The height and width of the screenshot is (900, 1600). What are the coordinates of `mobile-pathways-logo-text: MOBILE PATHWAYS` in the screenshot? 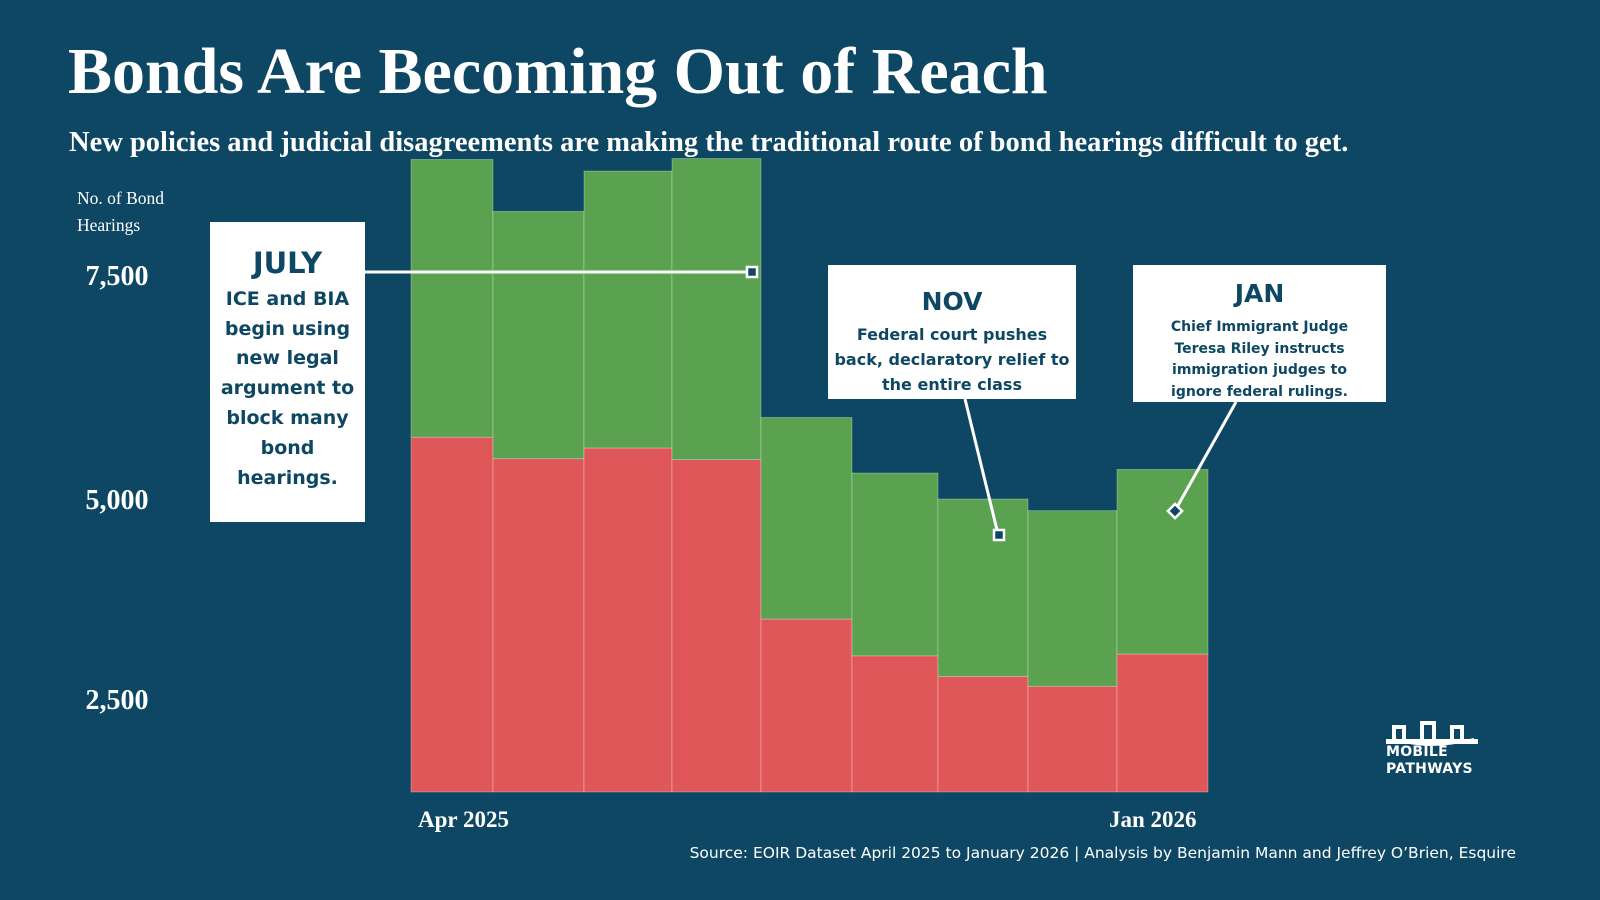 It's located at (1429, 761).